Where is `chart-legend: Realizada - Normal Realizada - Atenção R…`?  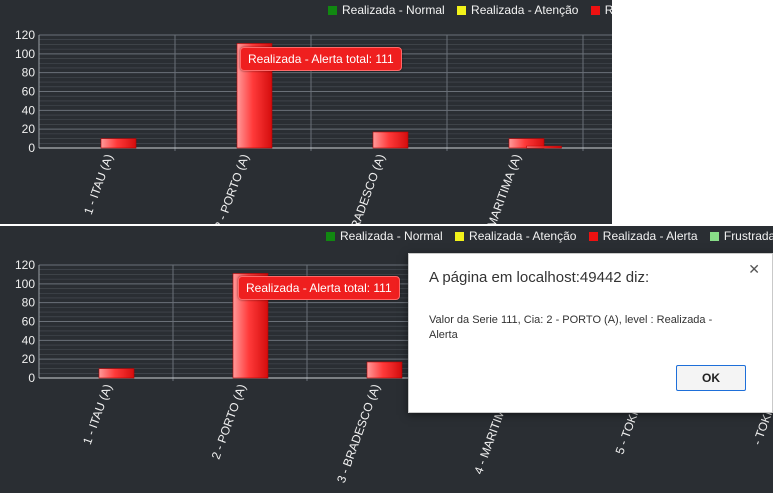 chart-legend: Realizada - Normal Realizada - Atenção R… is located at coordinates (549, 236).